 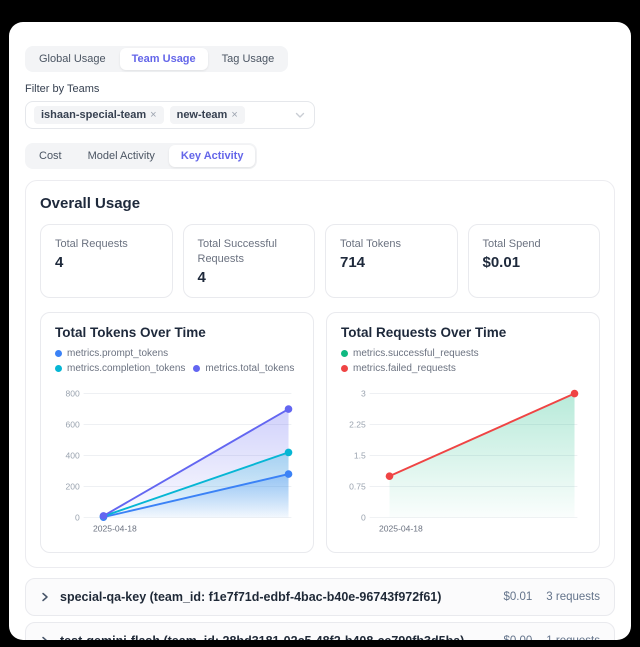 I want to click on key-spend: $0.01, so click(x=518, y=597).